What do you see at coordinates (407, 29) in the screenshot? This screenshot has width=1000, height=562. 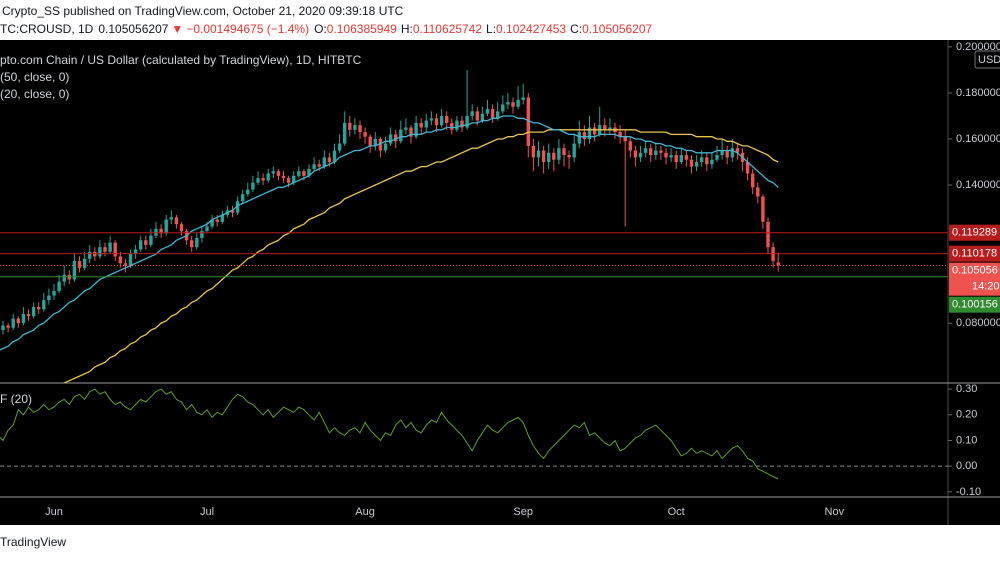 I see `high-label: H:` at bounding box center [407, 29].